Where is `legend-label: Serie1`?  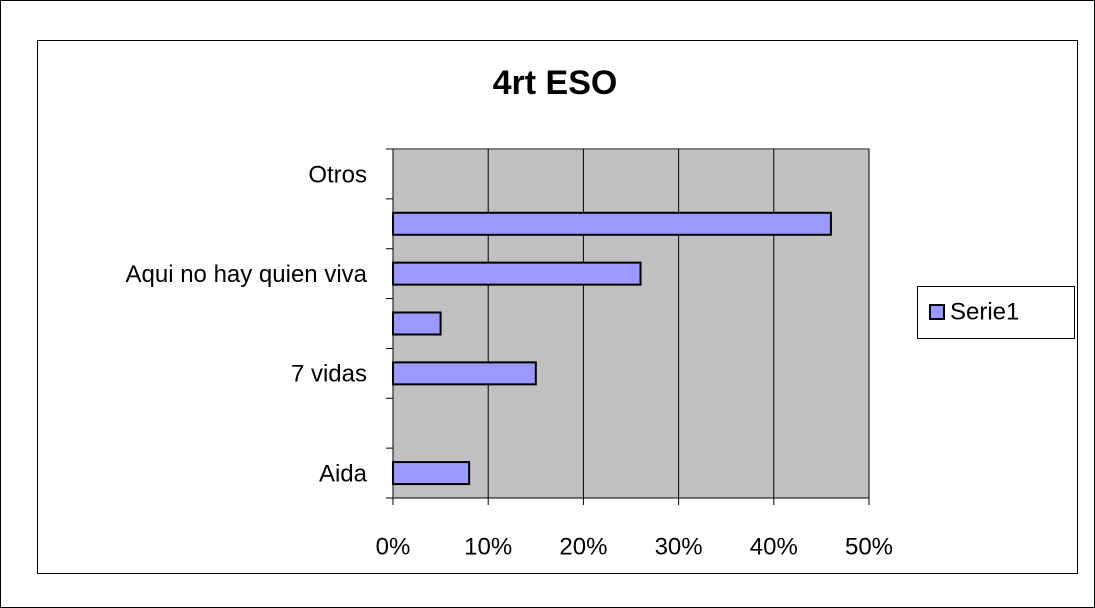
legend-label: Serie1 is located at coordinates (984, 311).